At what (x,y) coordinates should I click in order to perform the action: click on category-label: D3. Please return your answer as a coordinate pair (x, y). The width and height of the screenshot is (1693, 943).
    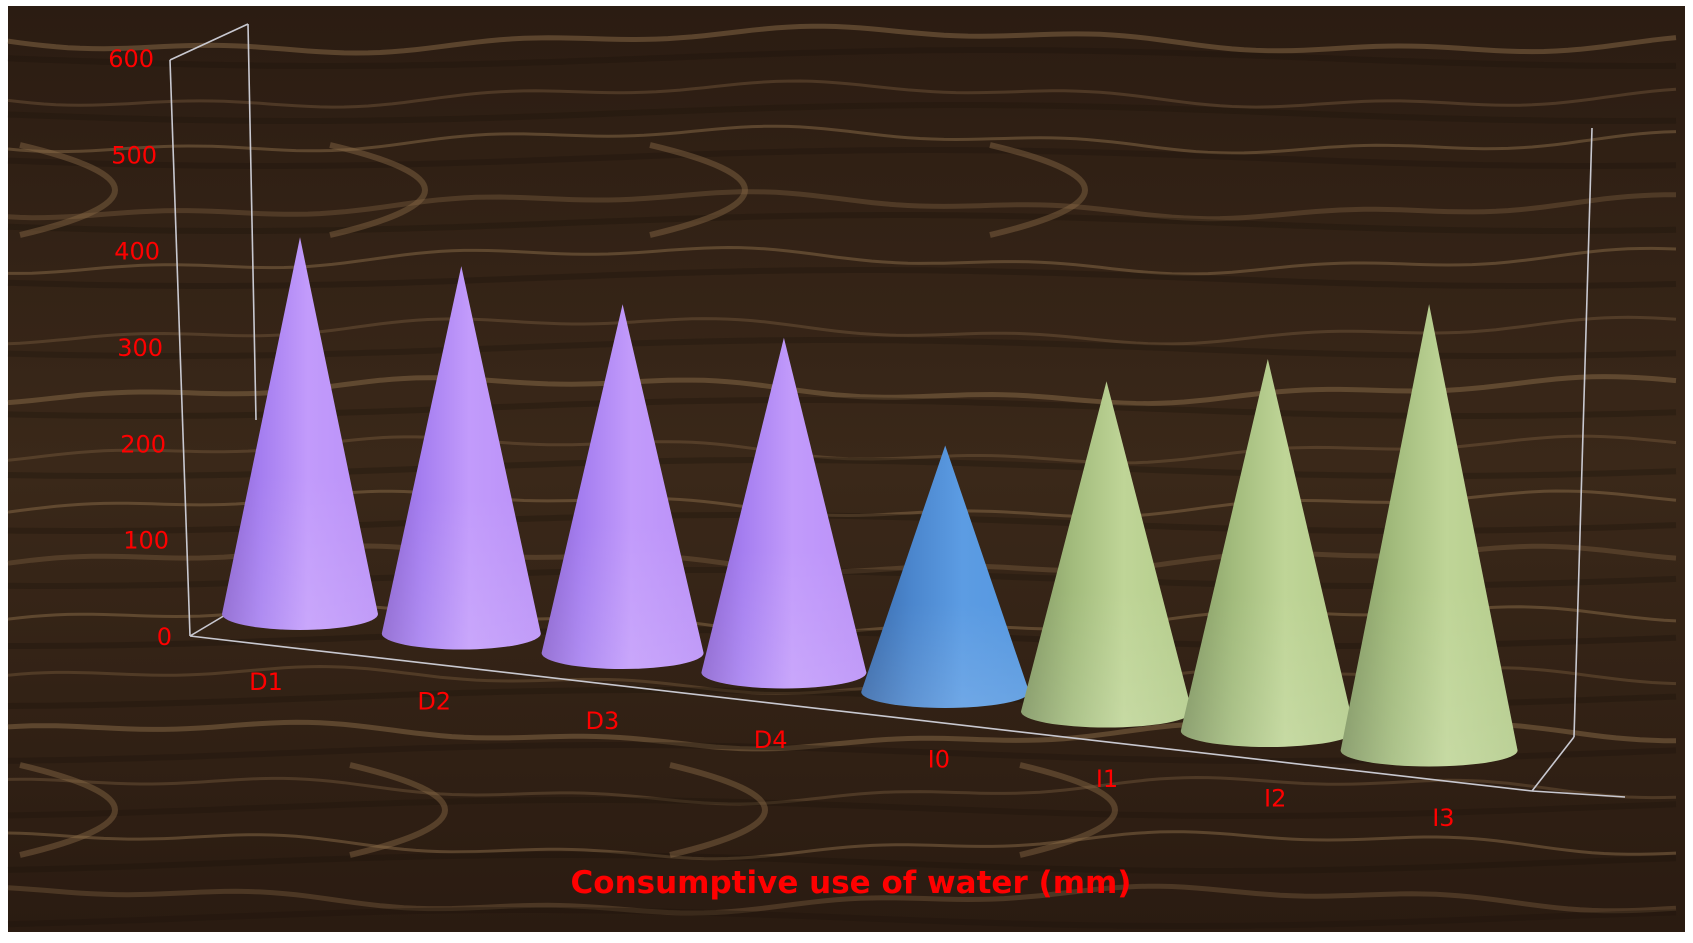
    Looking at the image, I should click on (603, 721).